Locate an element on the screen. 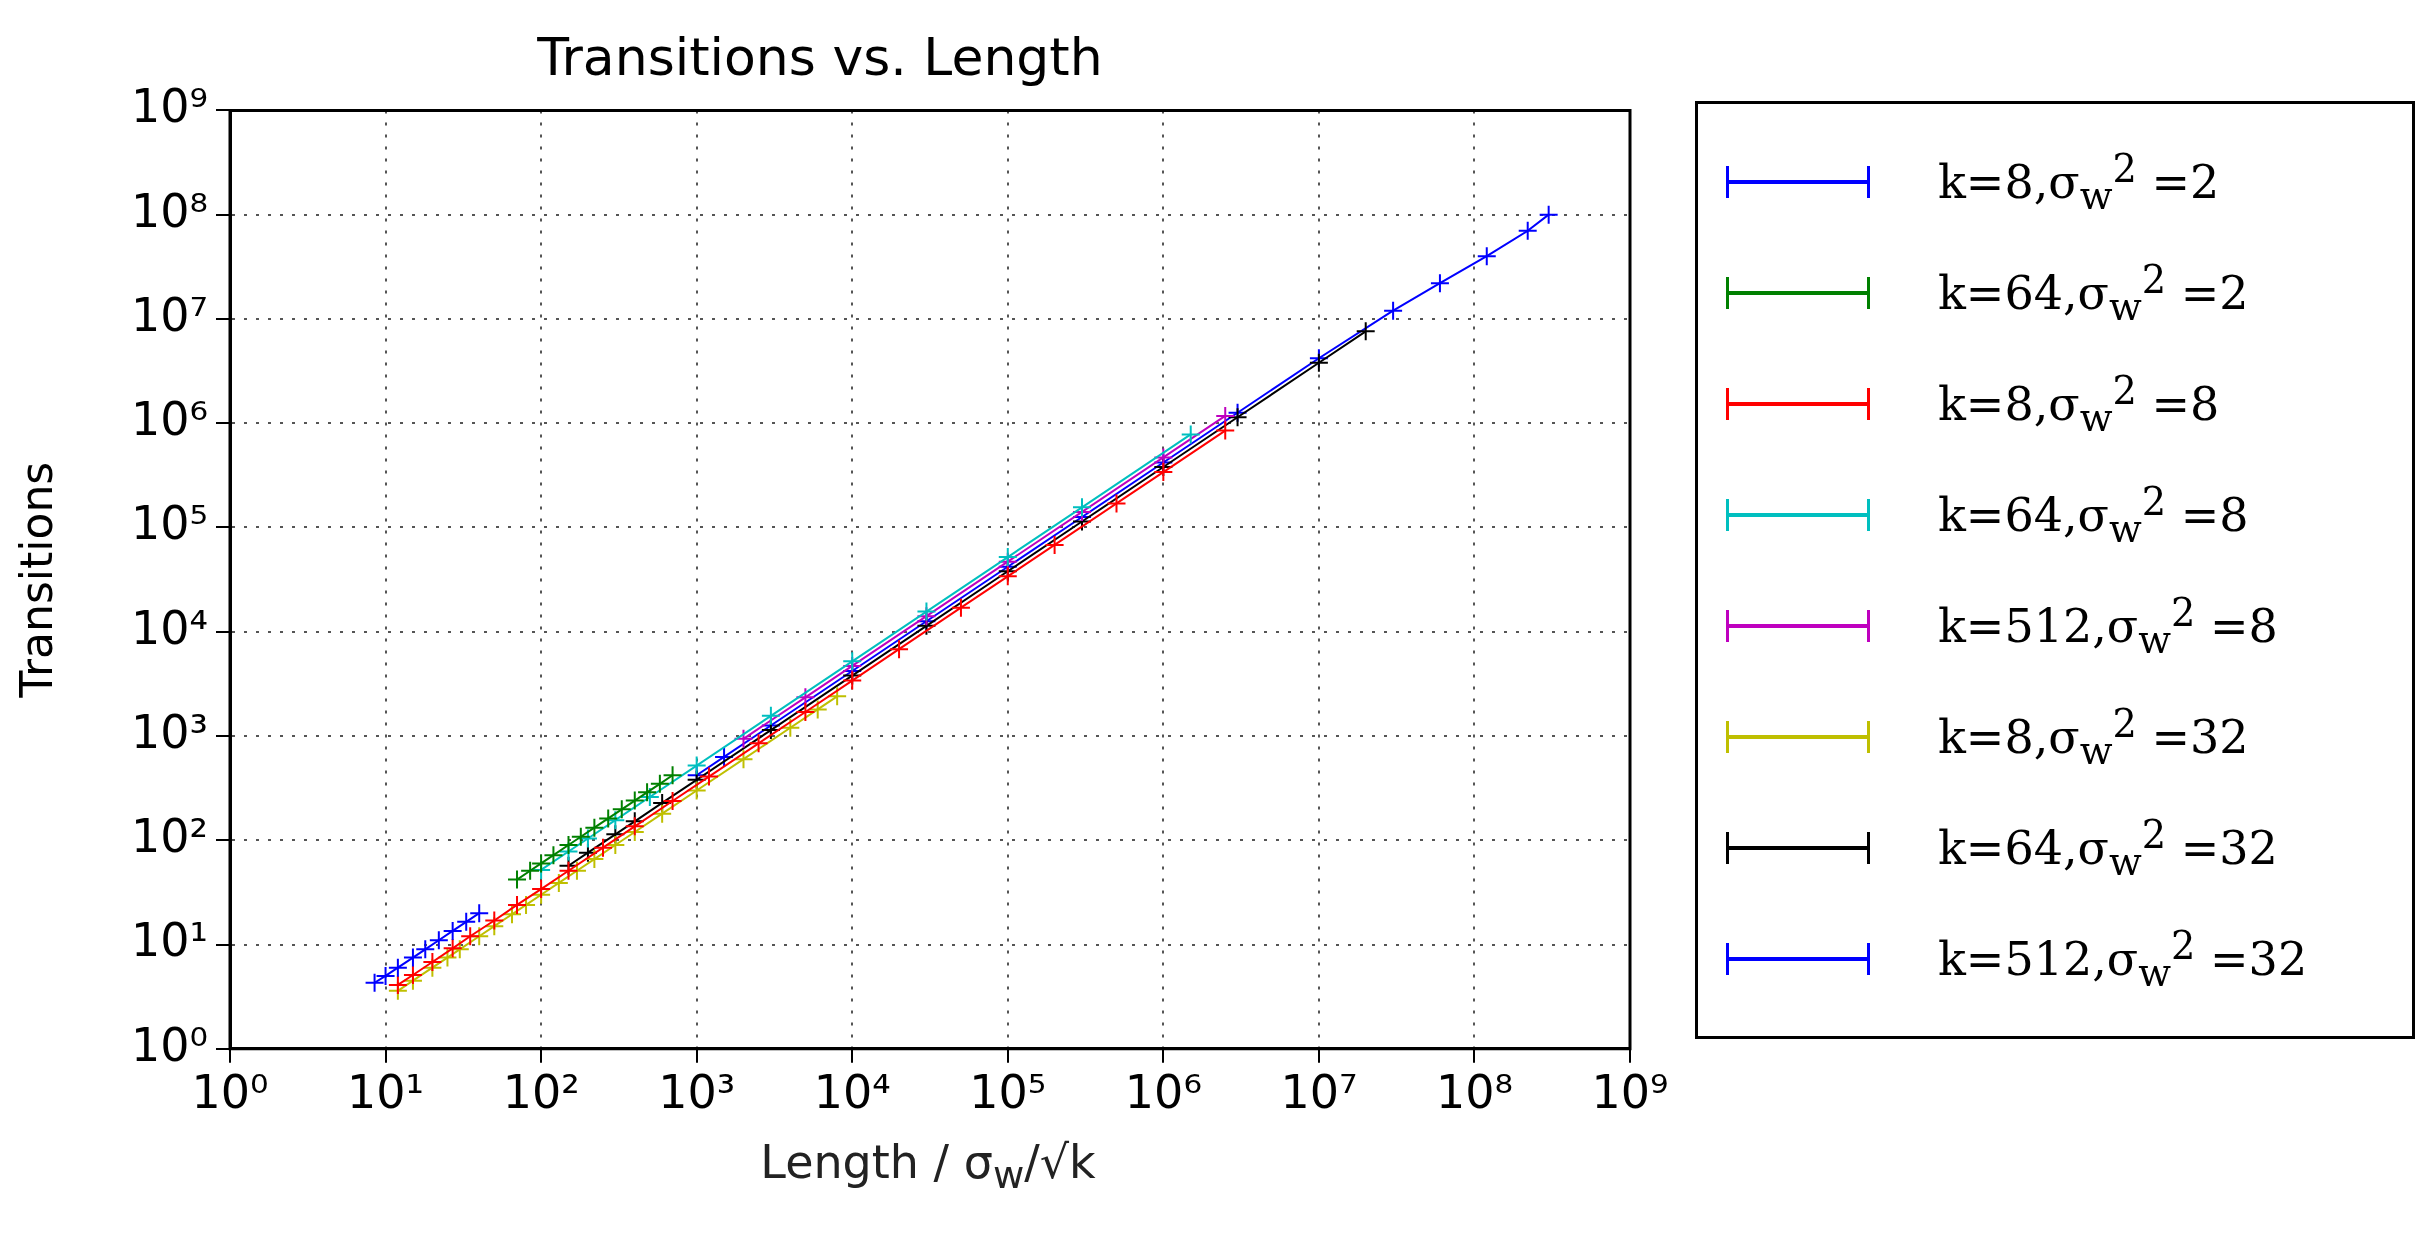  x-axis-title: Length / σ$_{w}$/√k is located at coordinates (928, 1166).